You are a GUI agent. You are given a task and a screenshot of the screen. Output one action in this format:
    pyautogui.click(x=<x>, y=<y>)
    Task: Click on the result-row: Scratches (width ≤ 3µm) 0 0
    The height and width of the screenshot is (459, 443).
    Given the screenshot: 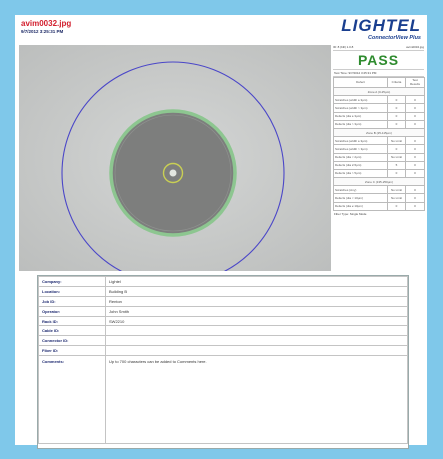 What is the action you would take?
    pyautogui.click(x=379, y=100)
    